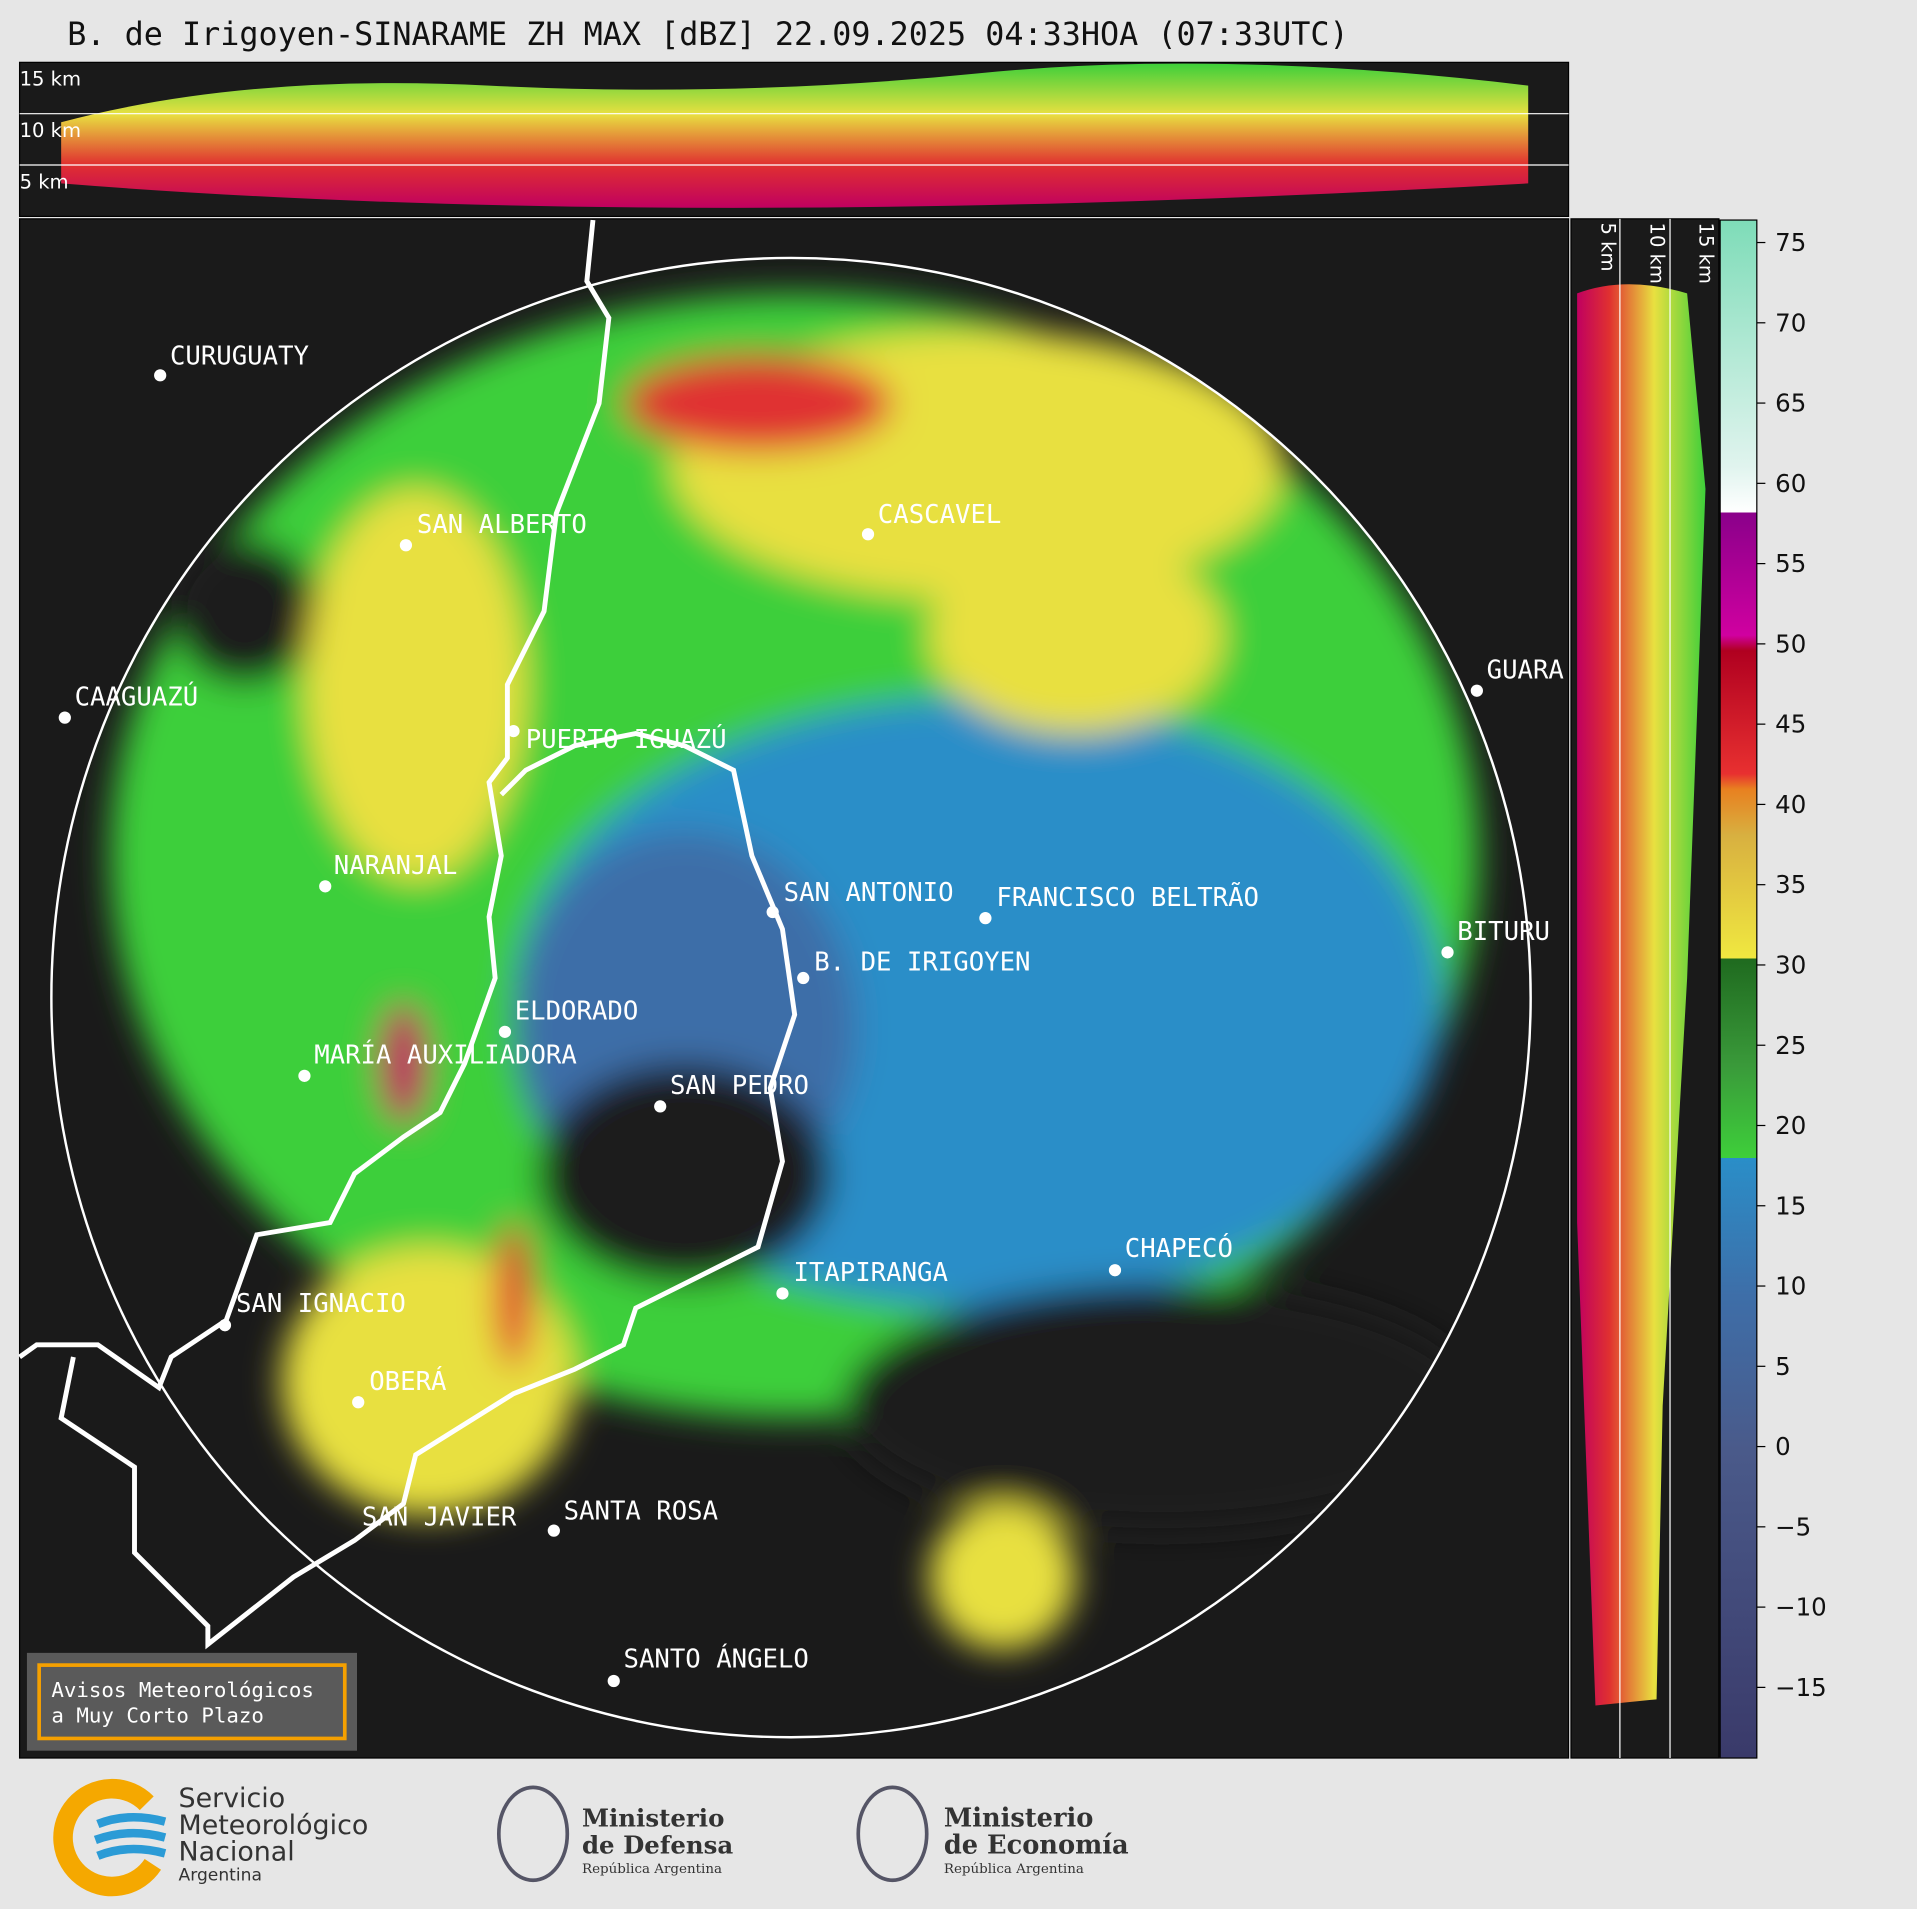 This screenshot has width=1917, height=1909. I want to click on colorbar-tick-label: 0, so click(1783, 1446).